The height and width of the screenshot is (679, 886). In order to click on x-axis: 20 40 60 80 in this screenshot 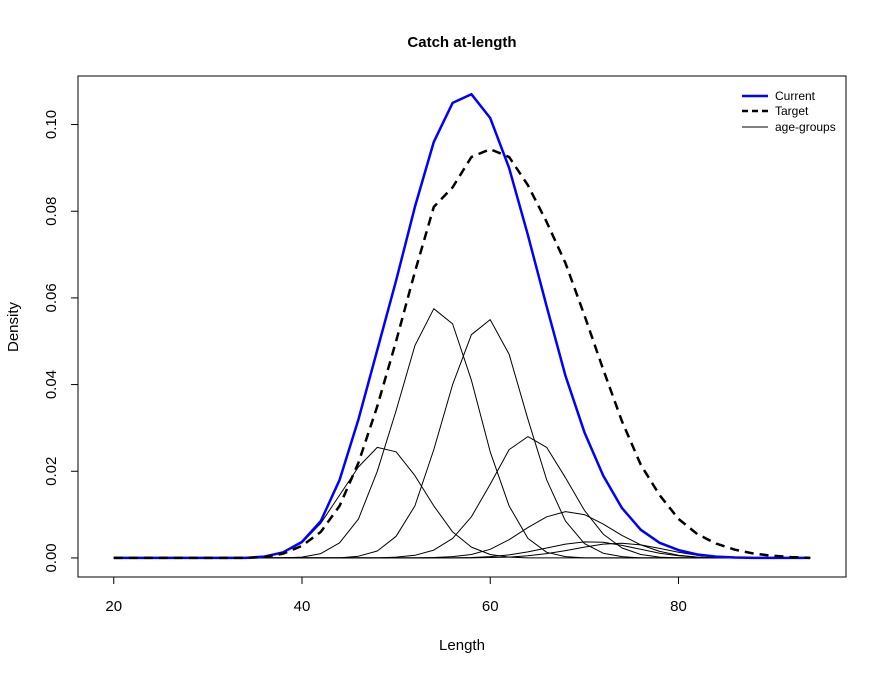, I will do `click(396, 595)`.